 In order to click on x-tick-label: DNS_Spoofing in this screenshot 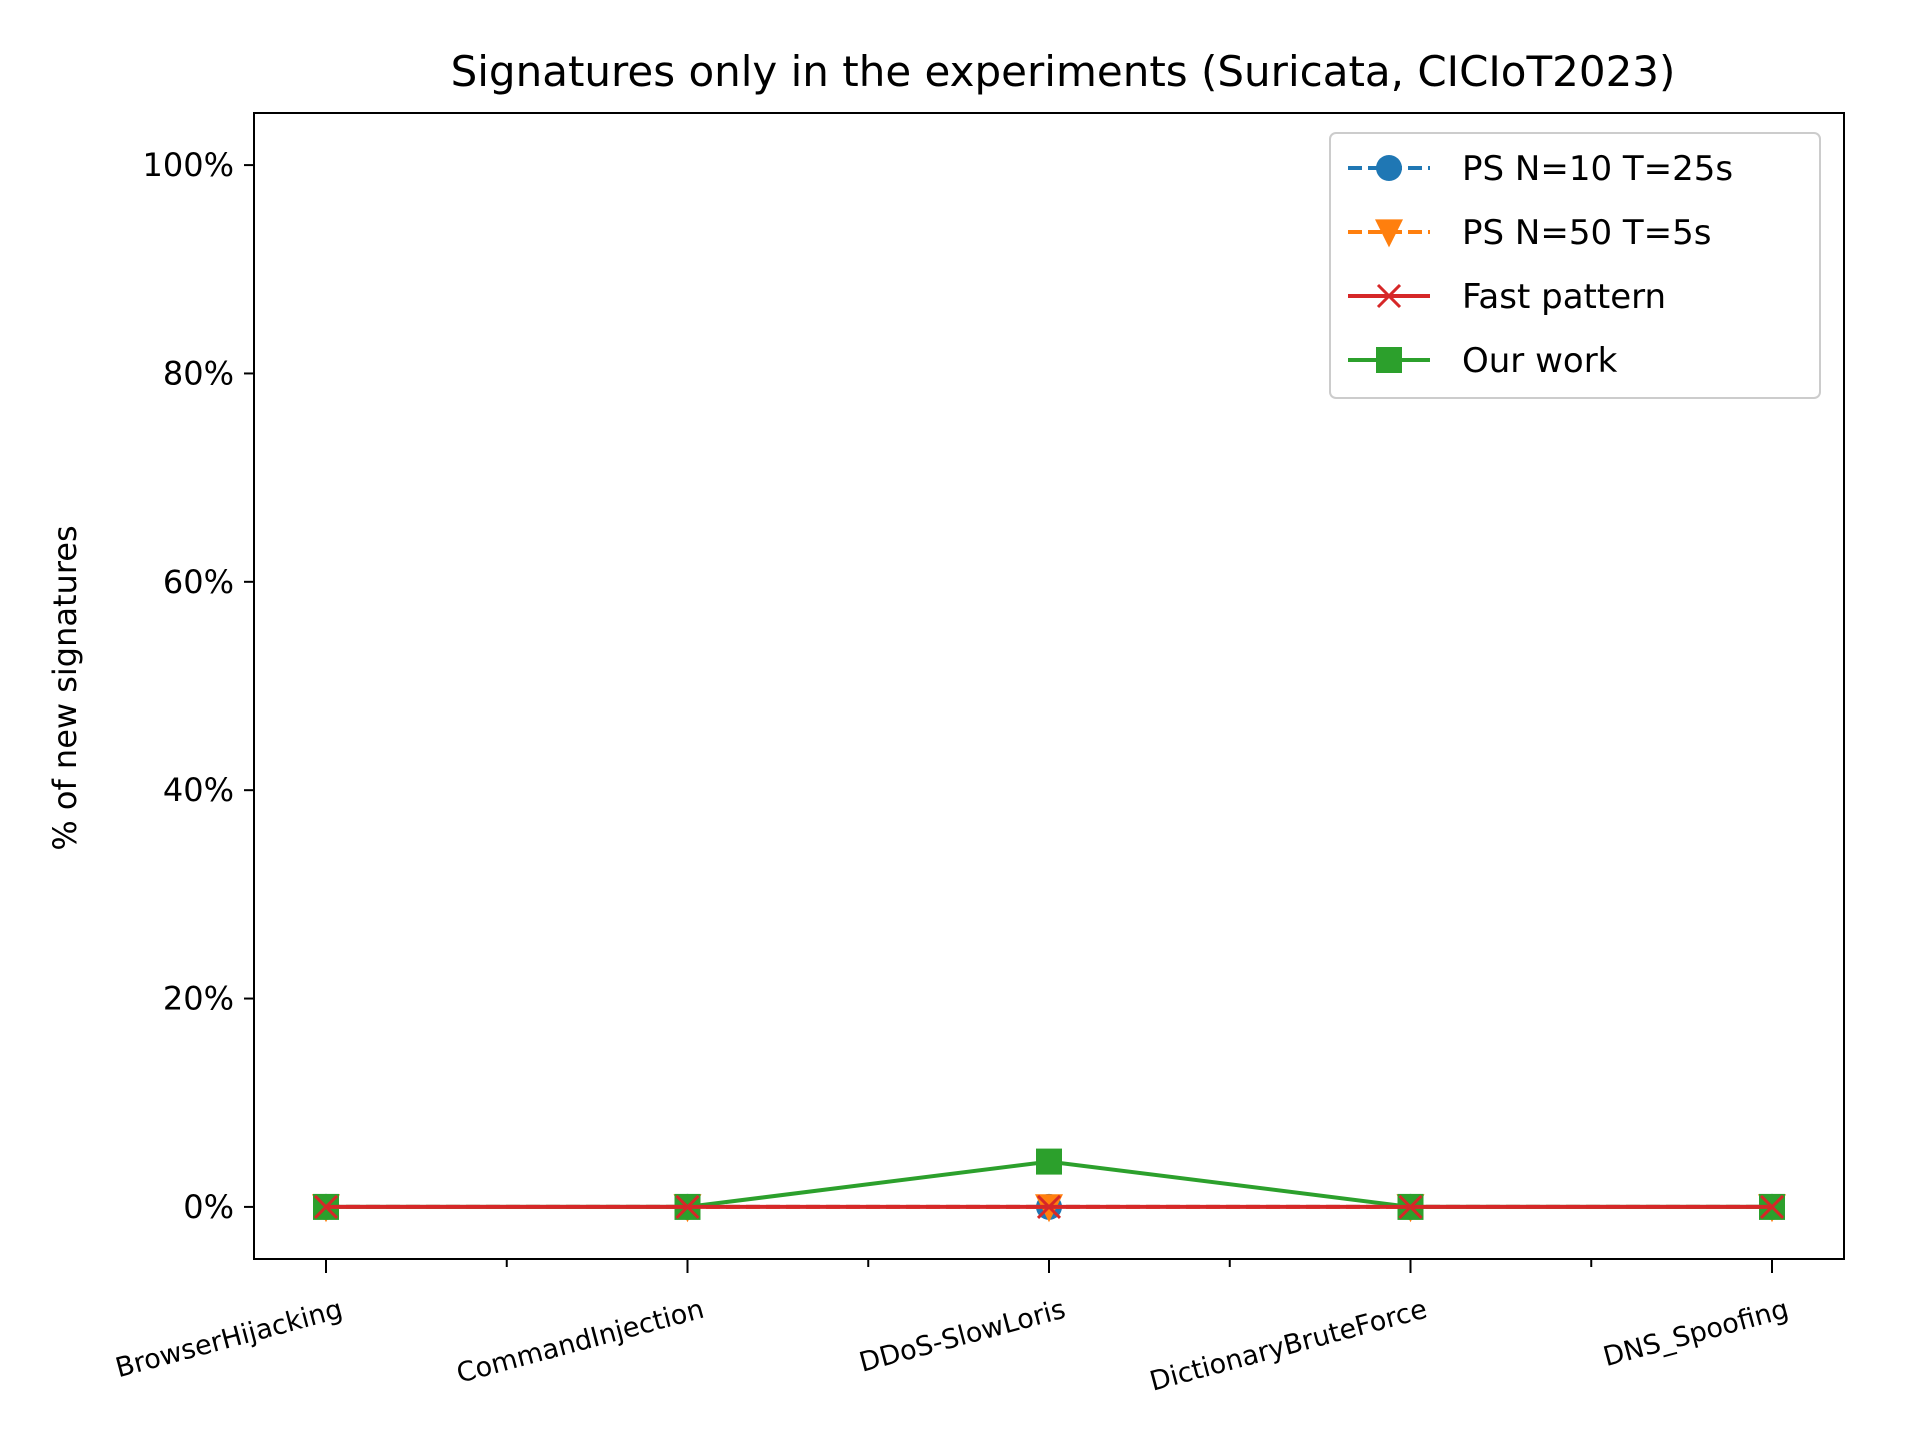, I will do `click(1696, 1333)`.